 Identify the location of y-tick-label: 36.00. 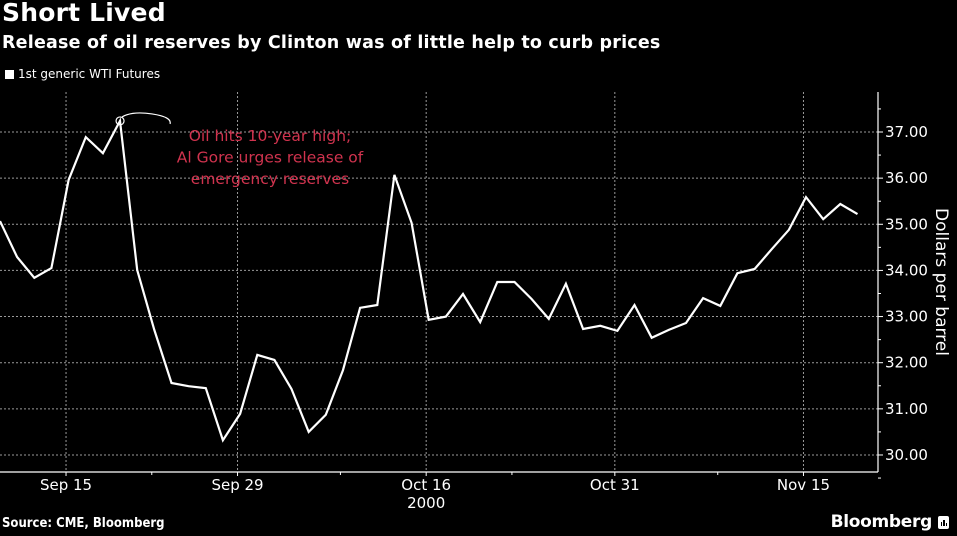
(906, 178).